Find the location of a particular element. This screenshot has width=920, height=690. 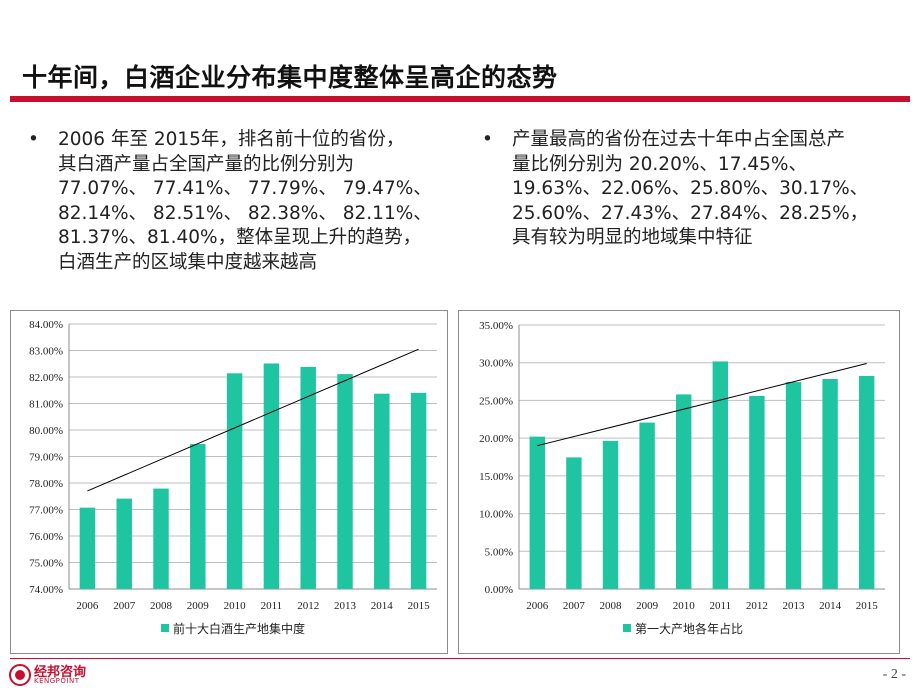

legend-label: 第一大产地各年占比 is located at coordinates (689, 628).